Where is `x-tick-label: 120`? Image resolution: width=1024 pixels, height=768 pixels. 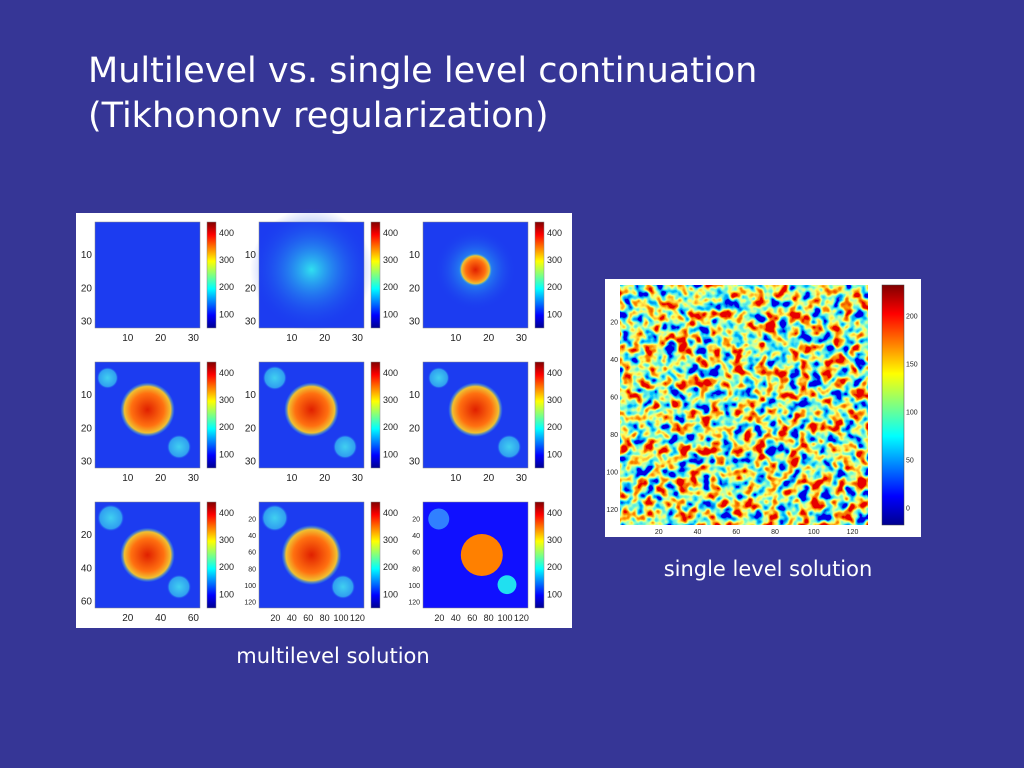
x-tick-label: 120 is located at coordinates (357, 618).